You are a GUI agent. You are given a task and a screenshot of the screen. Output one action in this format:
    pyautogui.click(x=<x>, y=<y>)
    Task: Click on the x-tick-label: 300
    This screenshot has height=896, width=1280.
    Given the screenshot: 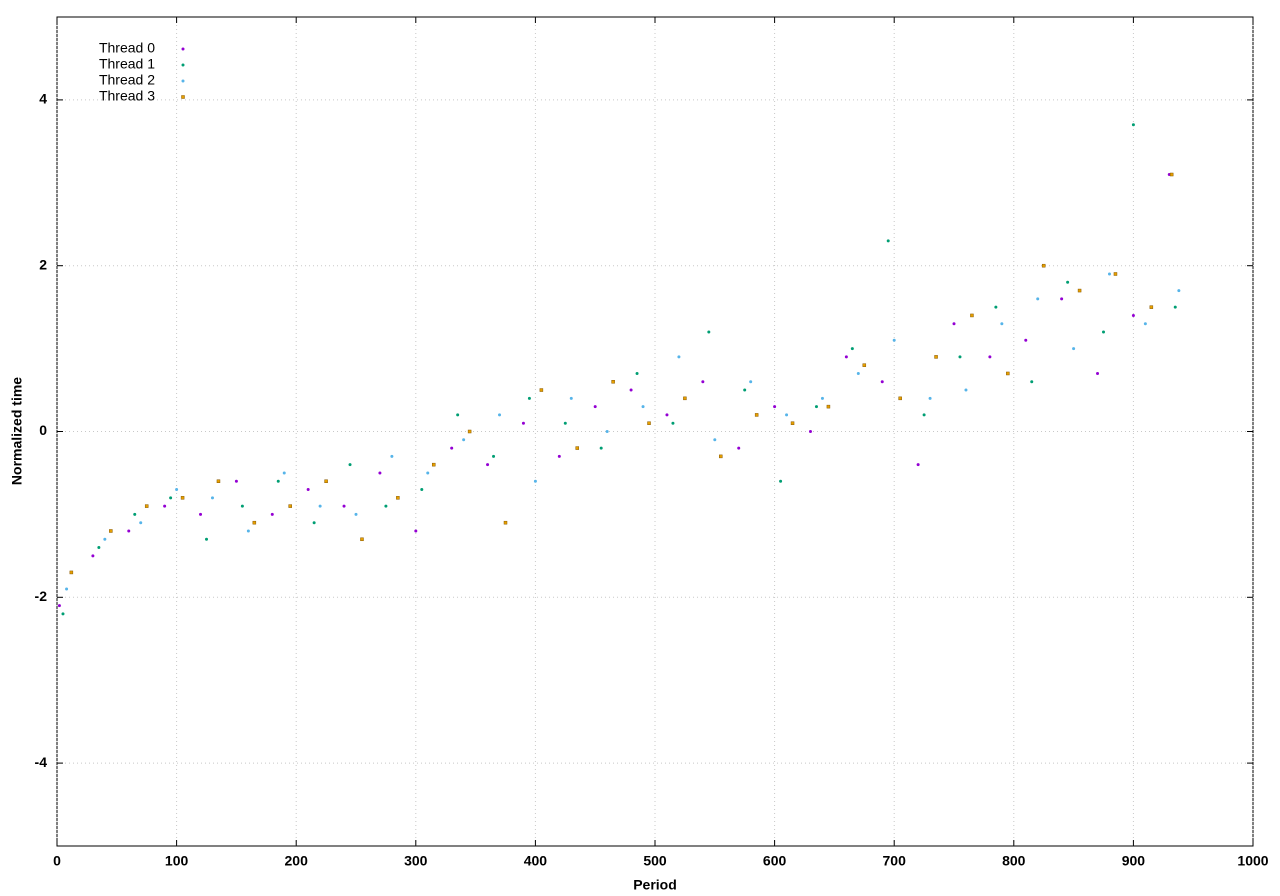 What is the action you would take?
    pyautogui.click(x=416, y=861)
    